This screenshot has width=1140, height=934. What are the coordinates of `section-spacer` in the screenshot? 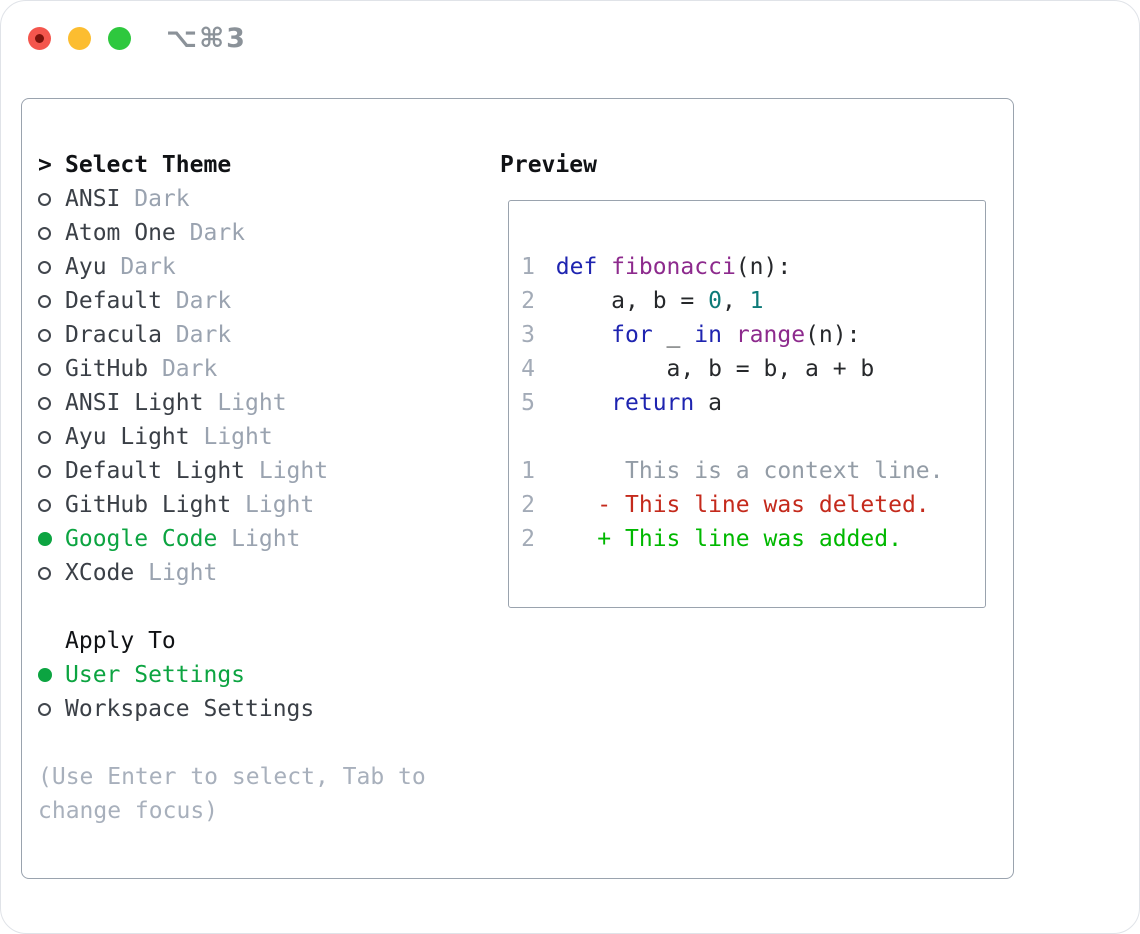 It's located at (263, 743).